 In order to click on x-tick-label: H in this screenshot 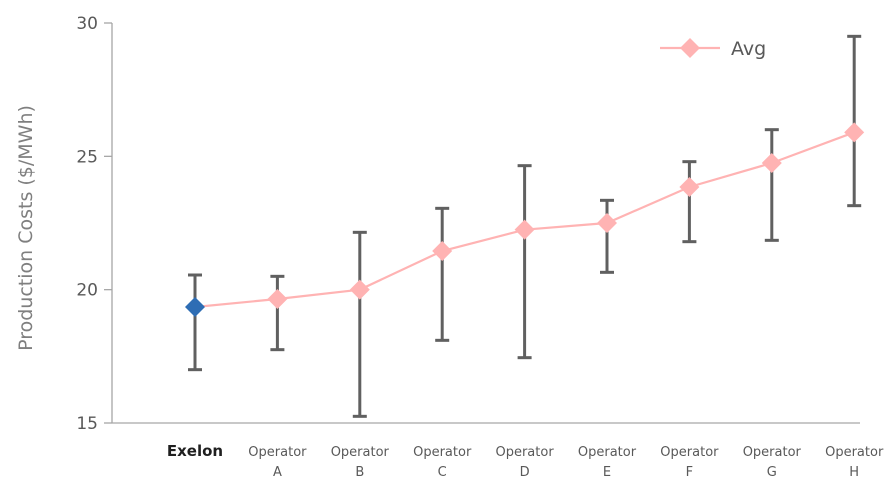, I will do `click(854, 472)`.